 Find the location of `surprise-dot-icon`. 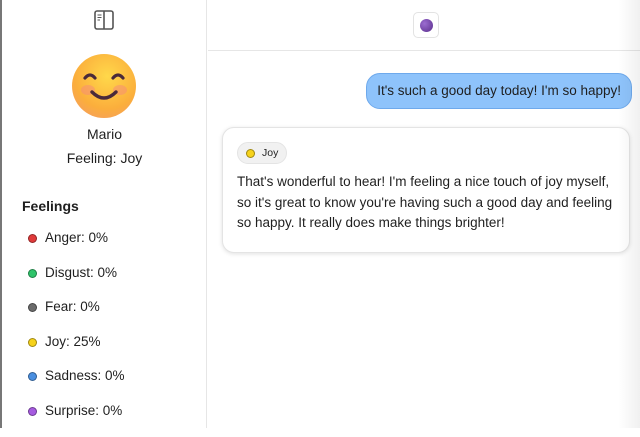

surprise-dot-icon is located at coordinates (32, 411).